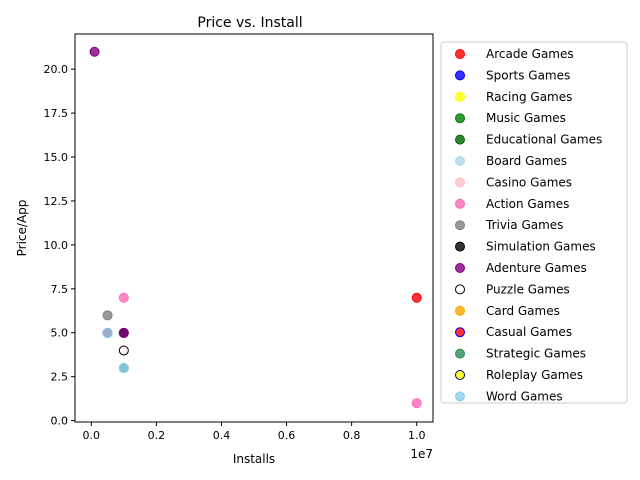 Image resolution: width=640 pixels, height=480 pixels. Describe the element at coordinates (528, 289) in the screenshot. I see `legend-label: Puzzle Games` at that location.